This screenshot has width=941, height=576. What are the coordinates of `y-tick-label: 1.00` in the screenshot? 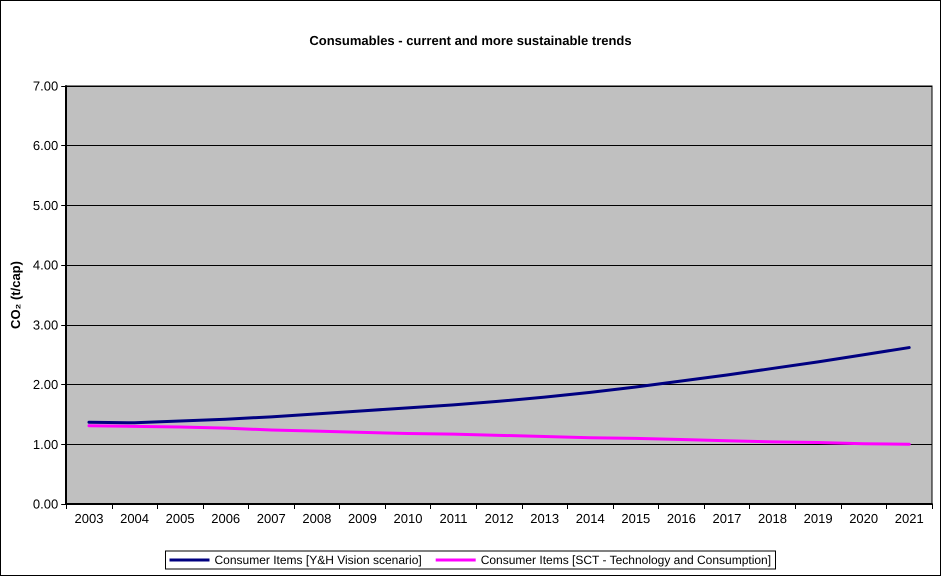 It's located at (45, 444).